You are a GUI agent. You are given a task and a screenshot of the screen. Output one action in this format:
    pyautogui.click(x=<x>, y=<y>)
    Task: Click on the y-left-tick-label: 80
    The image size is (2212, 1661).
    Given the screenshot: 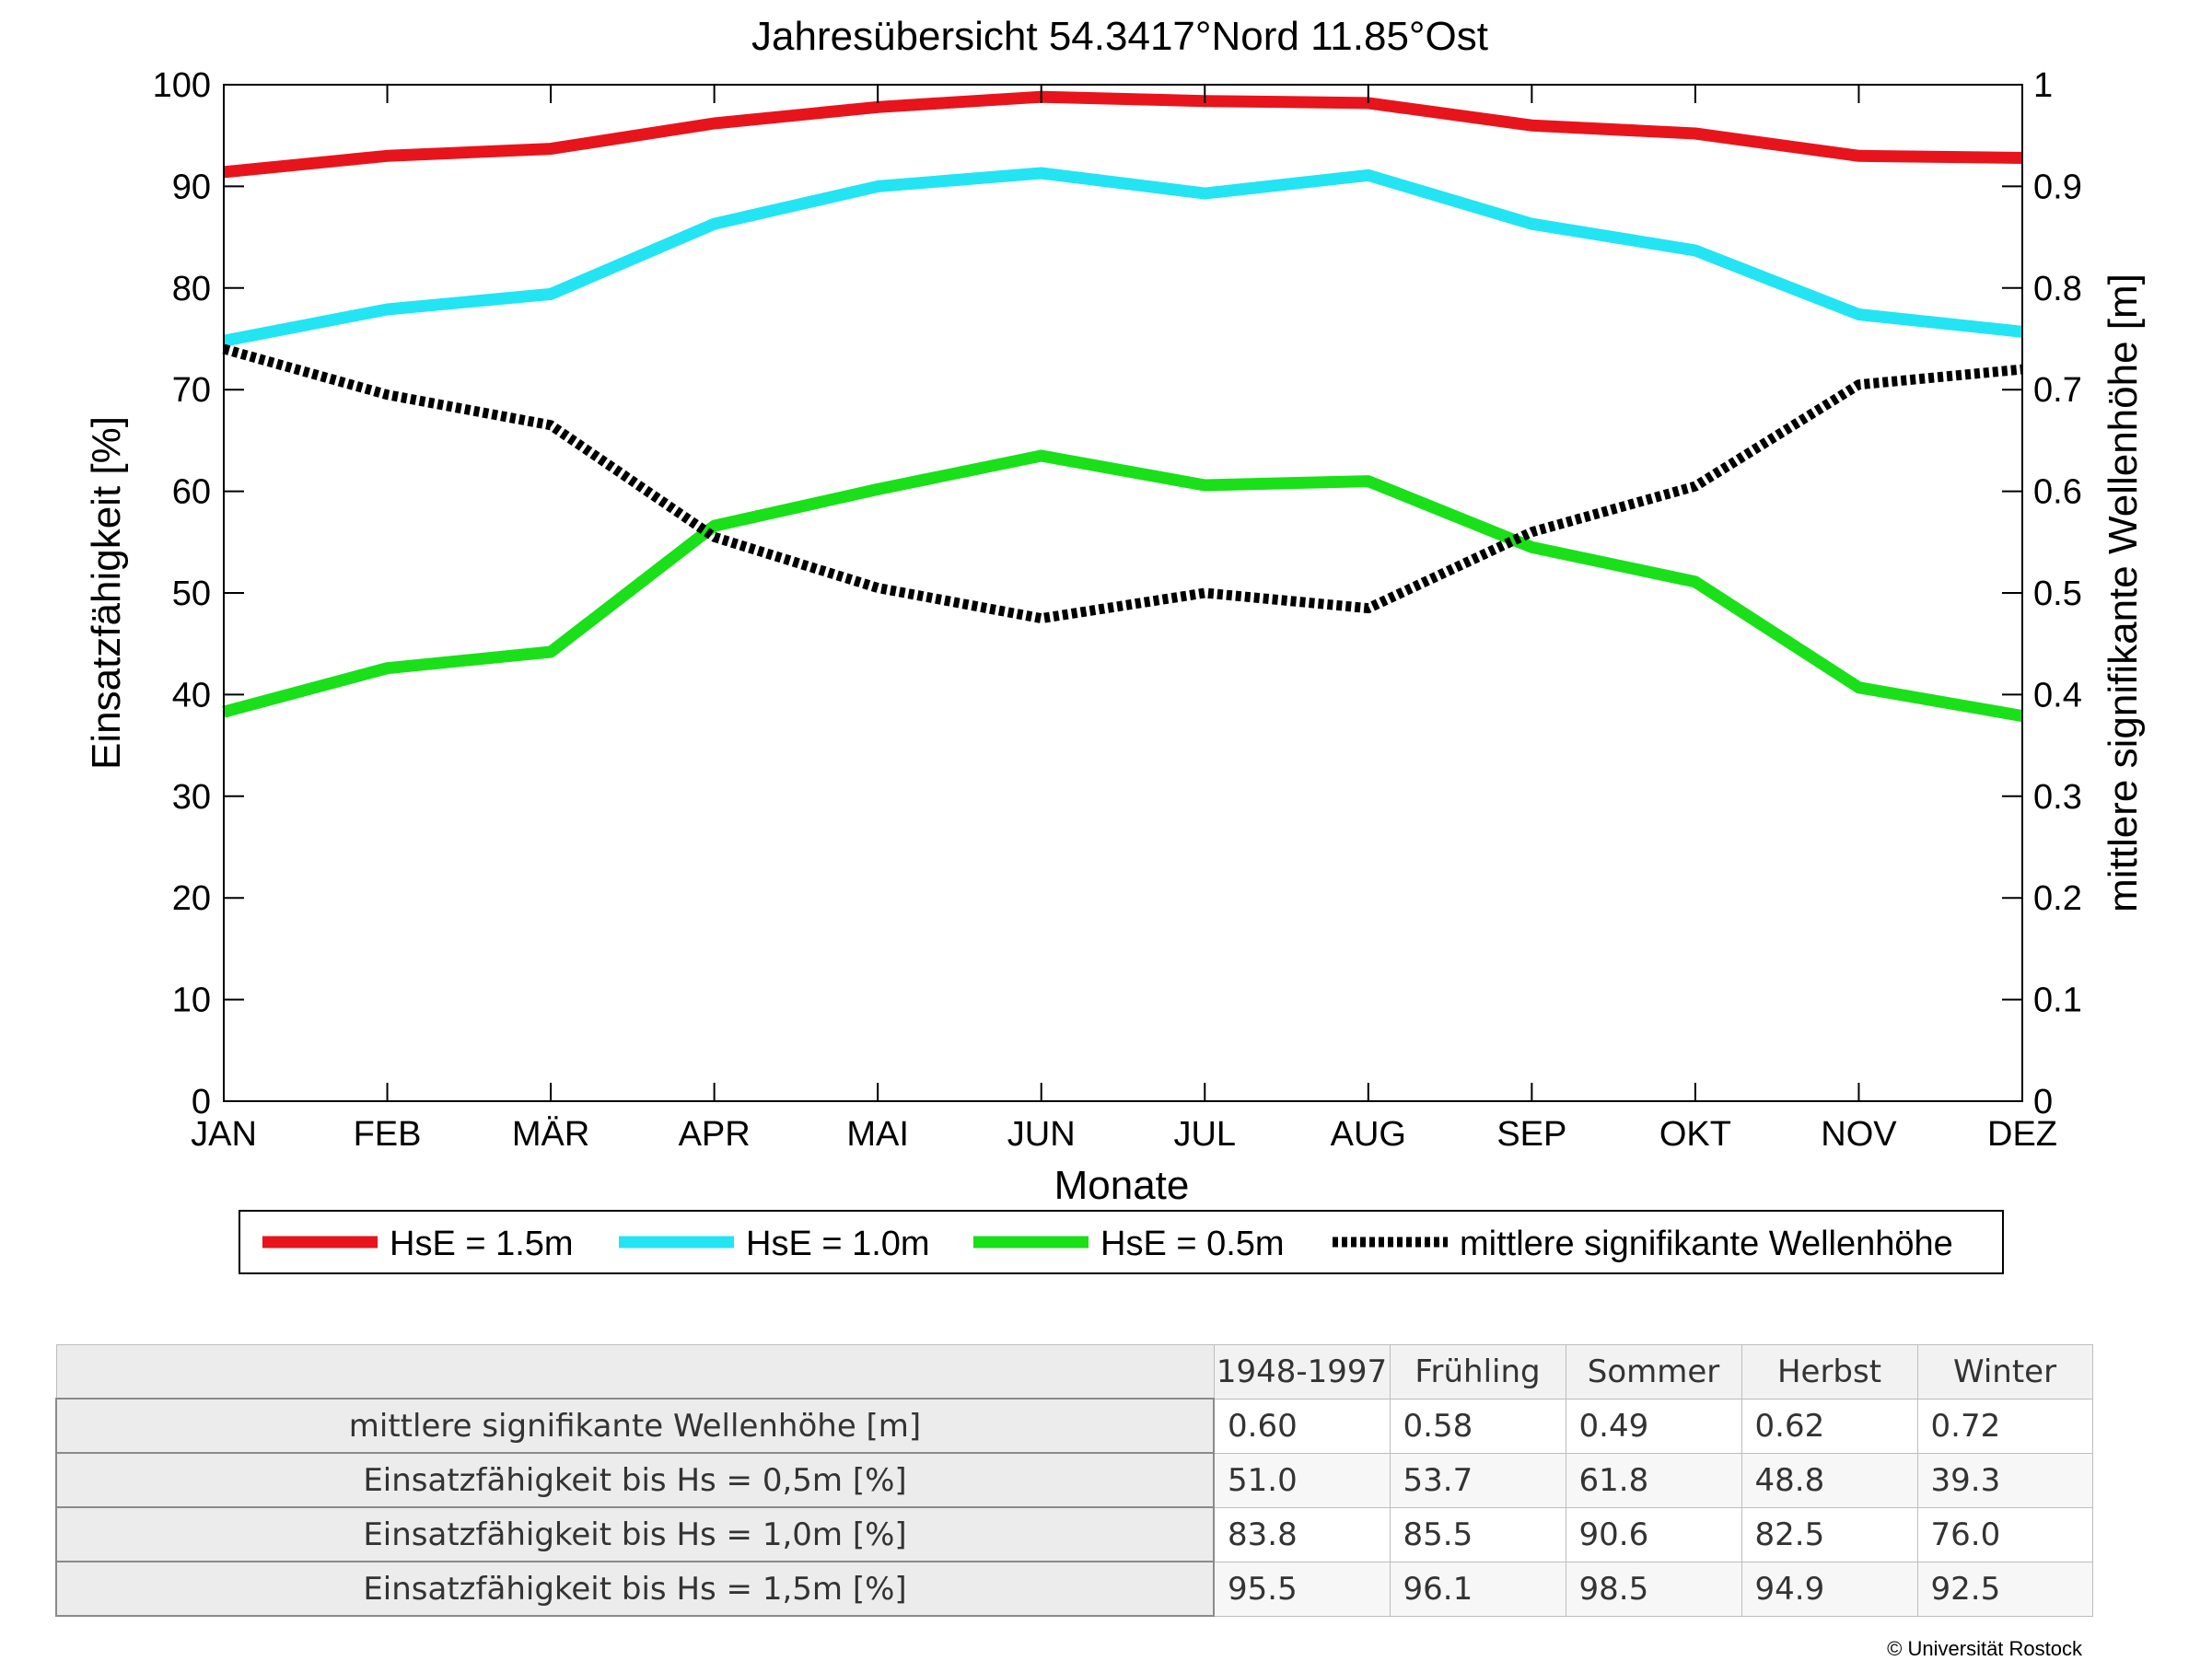 What is the action you would take?
    pyautogui.click(x=192, y=289)
    